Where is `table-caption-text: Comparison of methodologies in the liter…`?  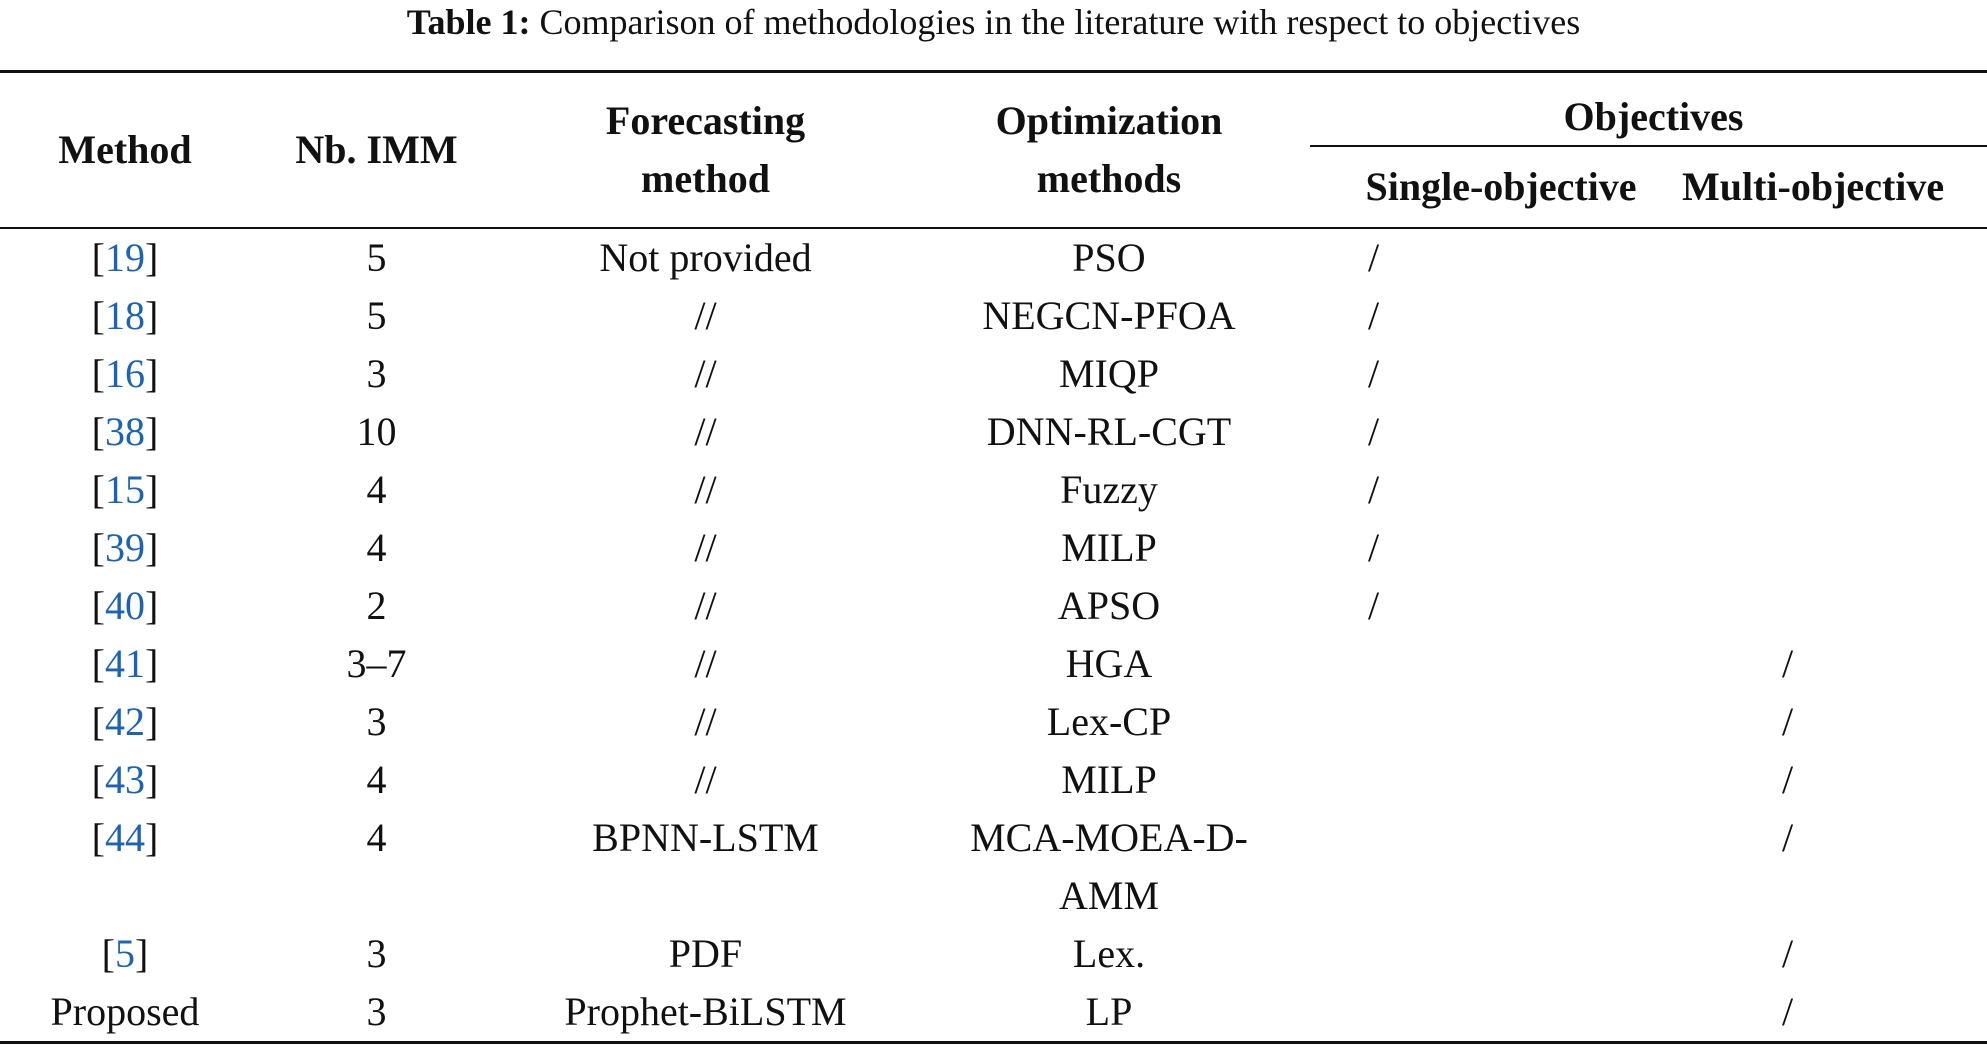
table-caption-text: Comparison of methodologies in the liter… is located at coordinates (1060, 22).